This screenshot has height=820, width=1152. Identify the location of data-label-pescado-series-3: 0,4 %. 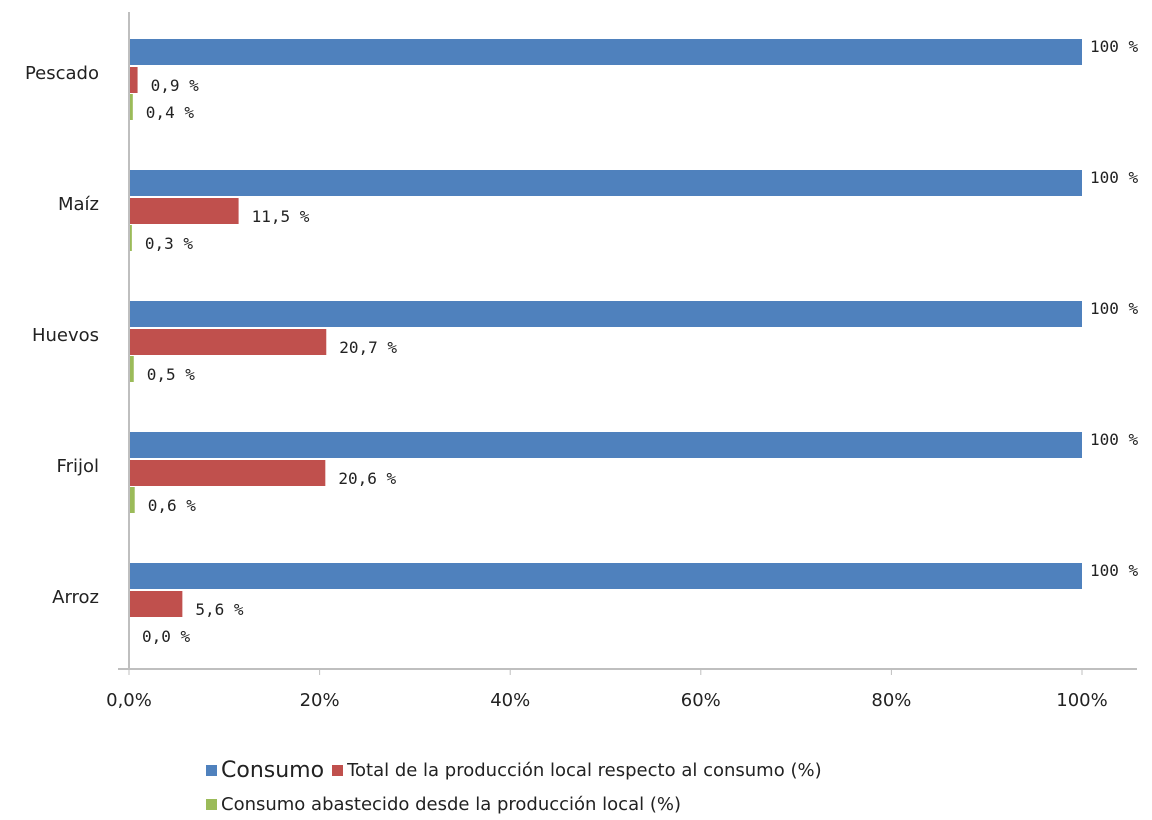
(170, 112).